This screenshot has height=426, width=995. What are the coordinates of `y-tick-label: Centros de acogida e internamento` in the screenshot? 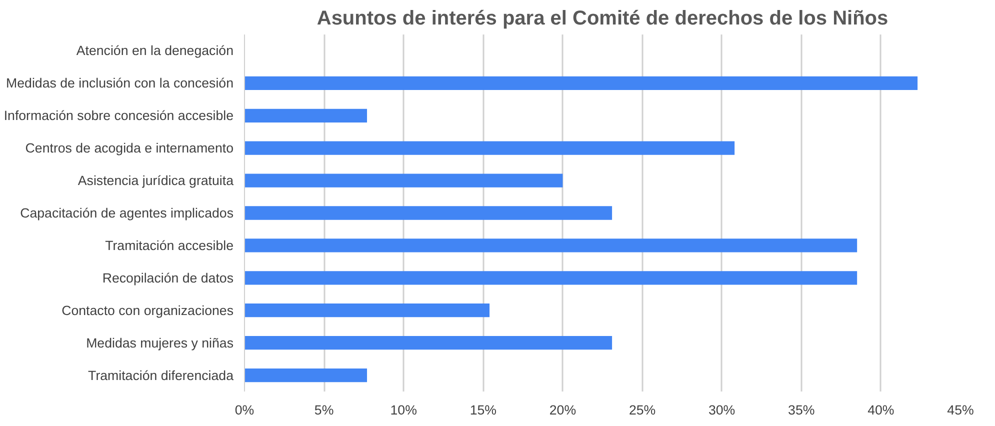 It's located at (129, 148).